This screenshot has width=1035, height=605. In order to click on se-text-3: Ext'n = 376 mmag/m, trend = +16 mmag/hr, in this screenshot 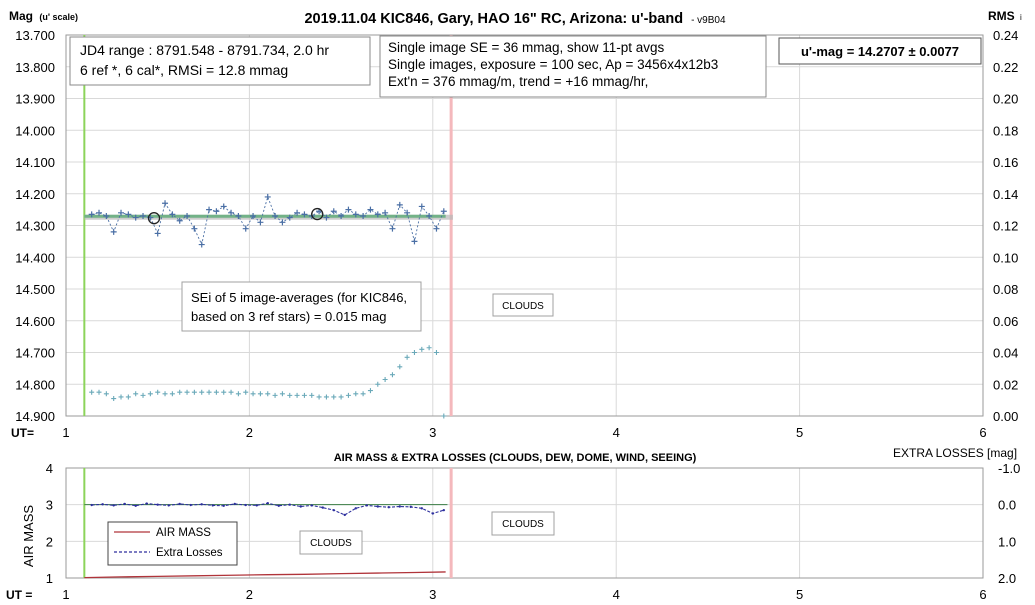, I will do `click(518, 81)`.